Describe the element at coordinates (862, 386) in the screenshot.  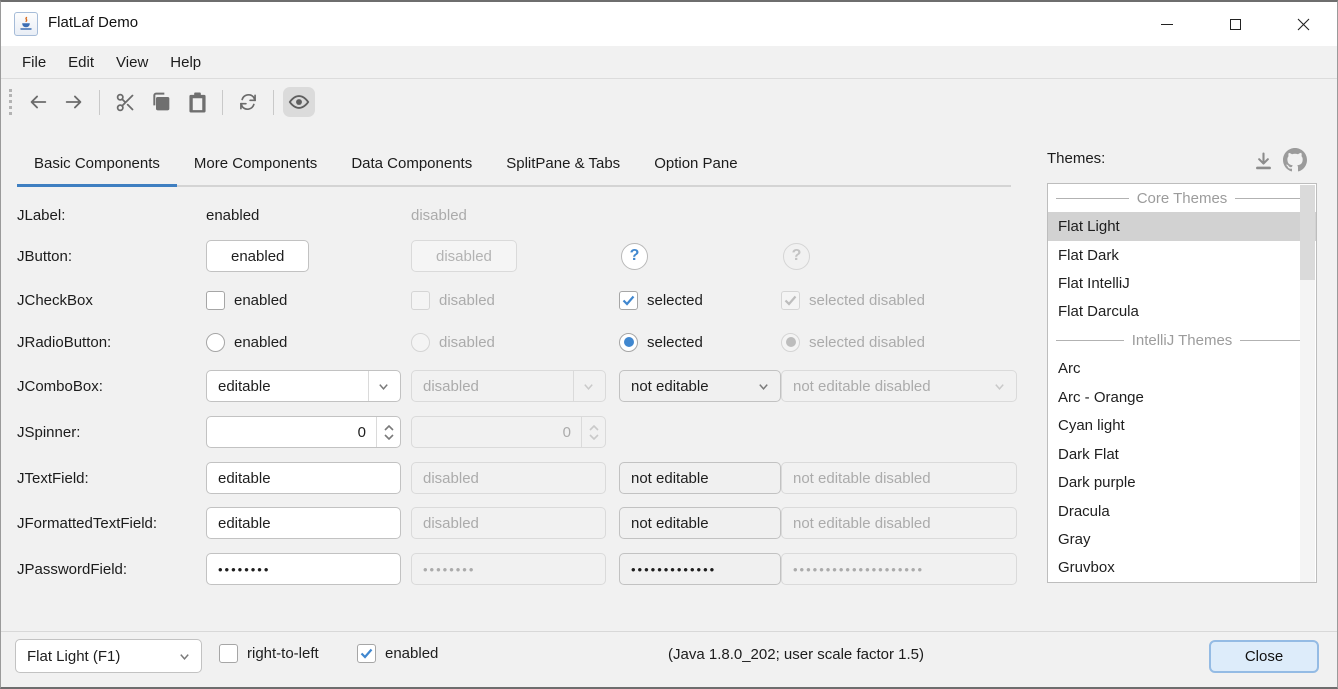
I see `combobox-not-editable-disabled-value: not editable disabled` at that location.